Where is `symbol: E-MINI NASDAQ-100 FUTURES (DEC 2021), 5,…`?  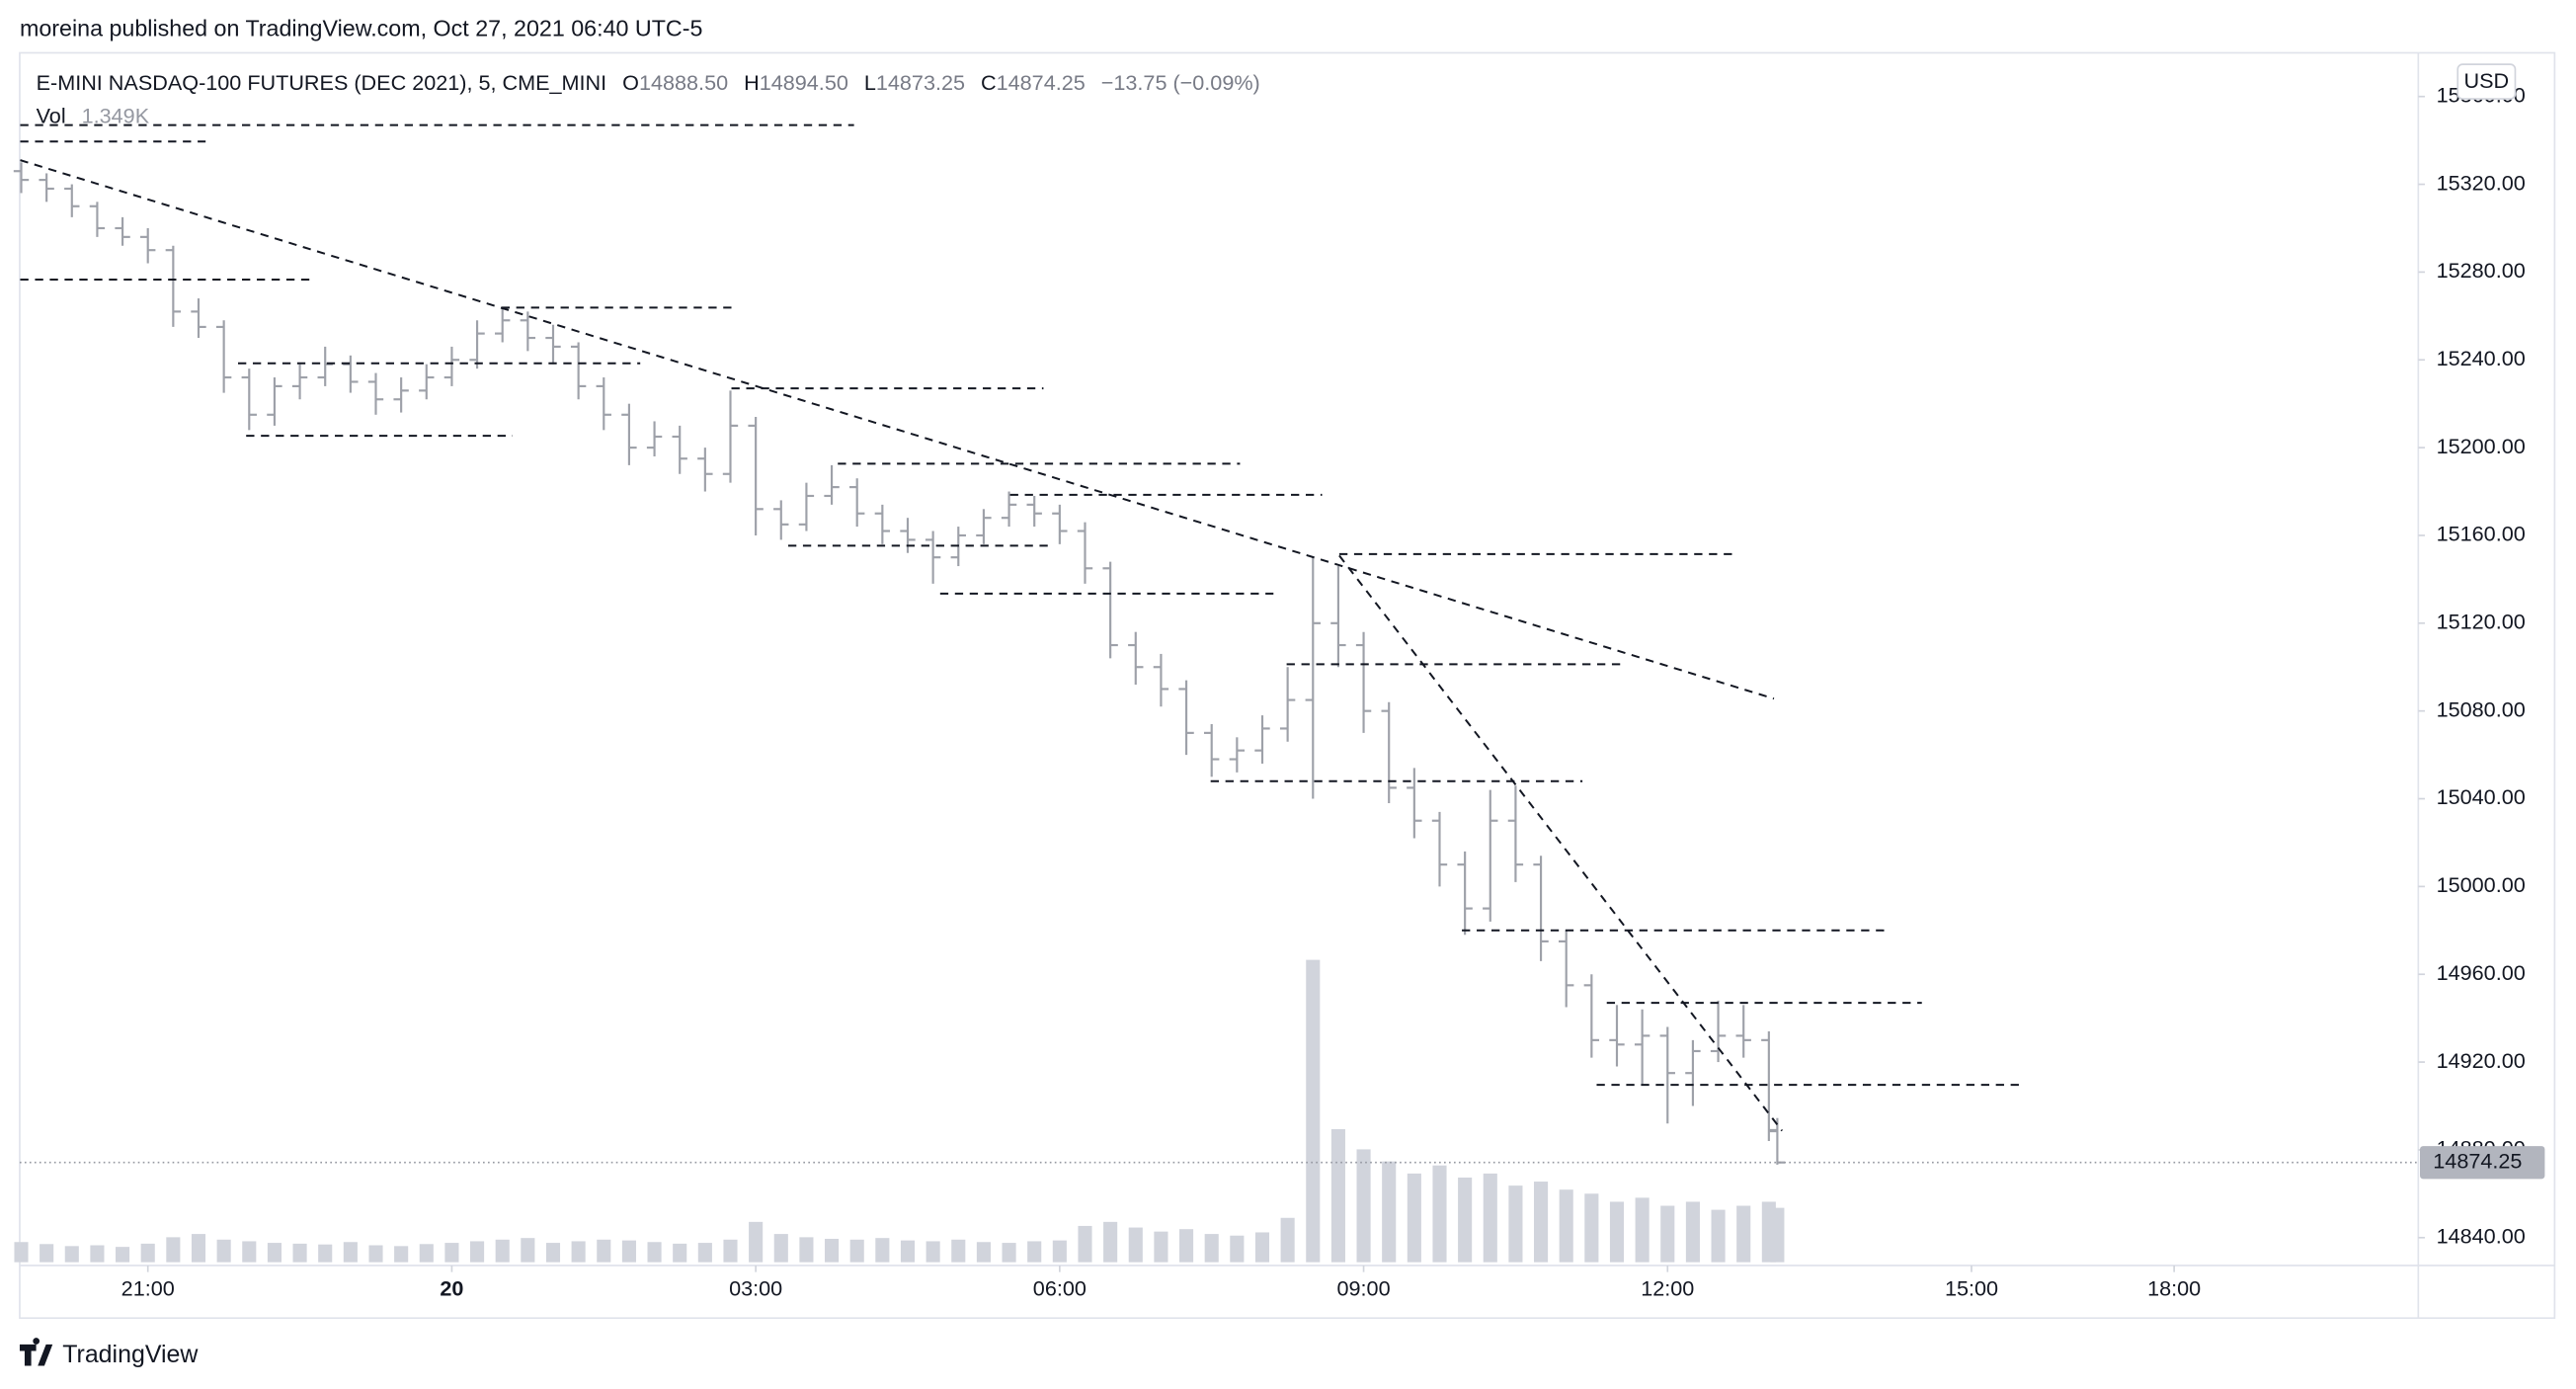 symbol: E-MINI NASDAQ-100 FUTURES (DEC 2021), 5,… is located at coordinates (322, 82).